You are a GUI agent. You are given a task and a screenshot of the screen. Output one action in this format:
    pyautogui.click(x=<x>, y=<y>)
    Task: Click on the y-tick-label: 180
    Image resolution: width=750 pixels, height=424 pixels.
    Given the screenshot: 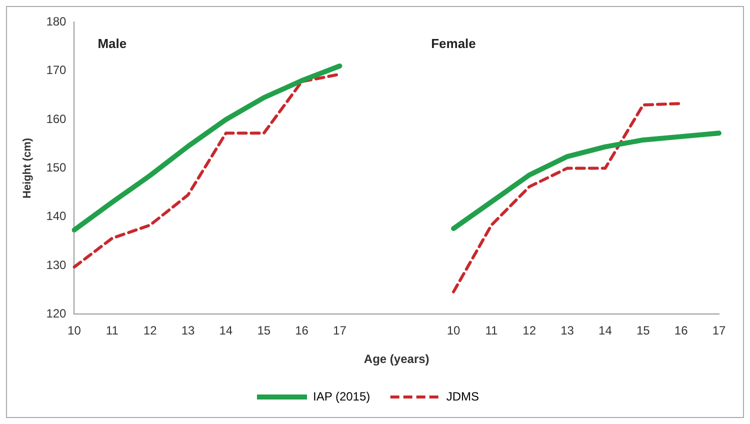 What is the action you would take?
    pyautogui.click(x=56, y=21)
    